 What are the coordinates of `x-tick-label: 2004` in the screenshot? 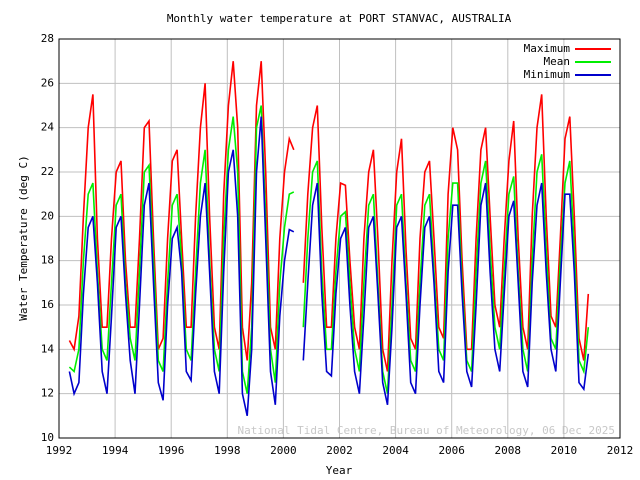 It's located at (395, 450).